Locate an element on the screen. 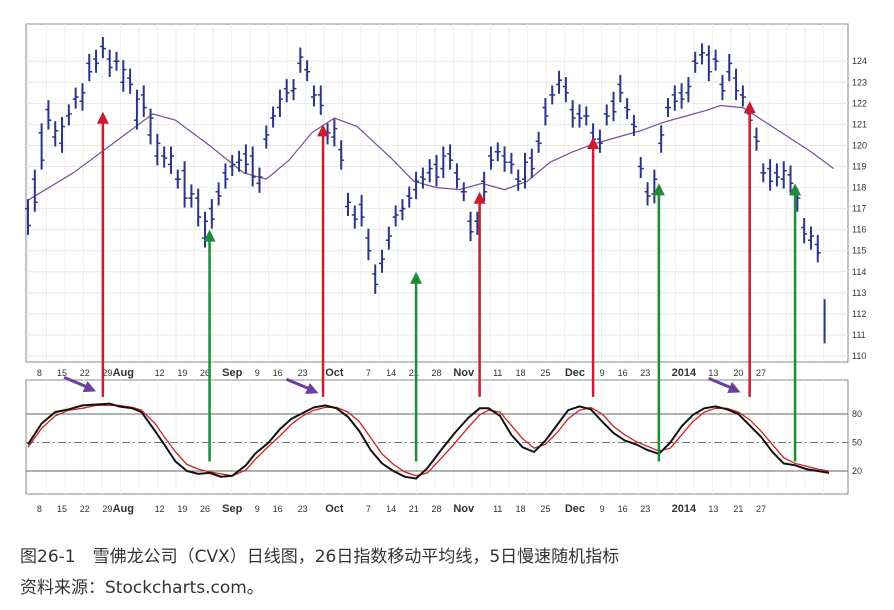  price-tick-label: 118 is located at coordinates (859, 188).